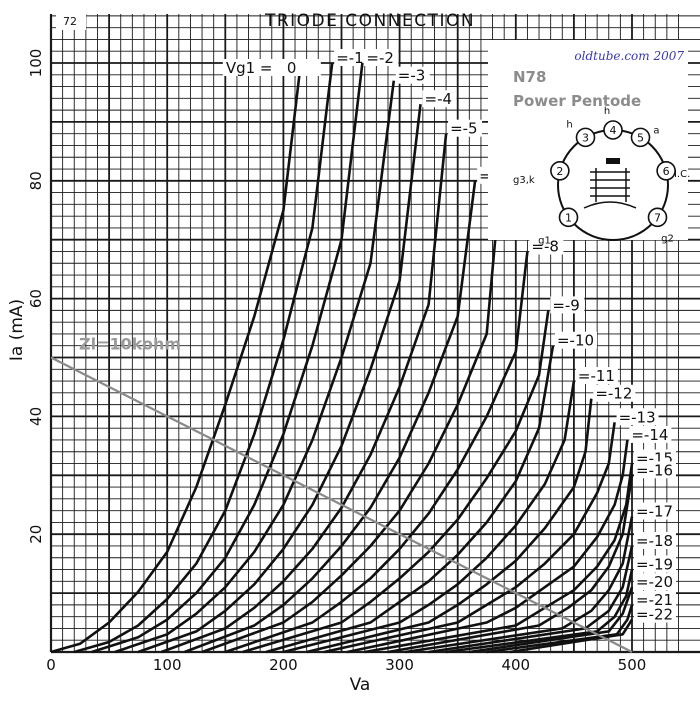  I want to click on base-pin-number: 2, so click(559, 171).